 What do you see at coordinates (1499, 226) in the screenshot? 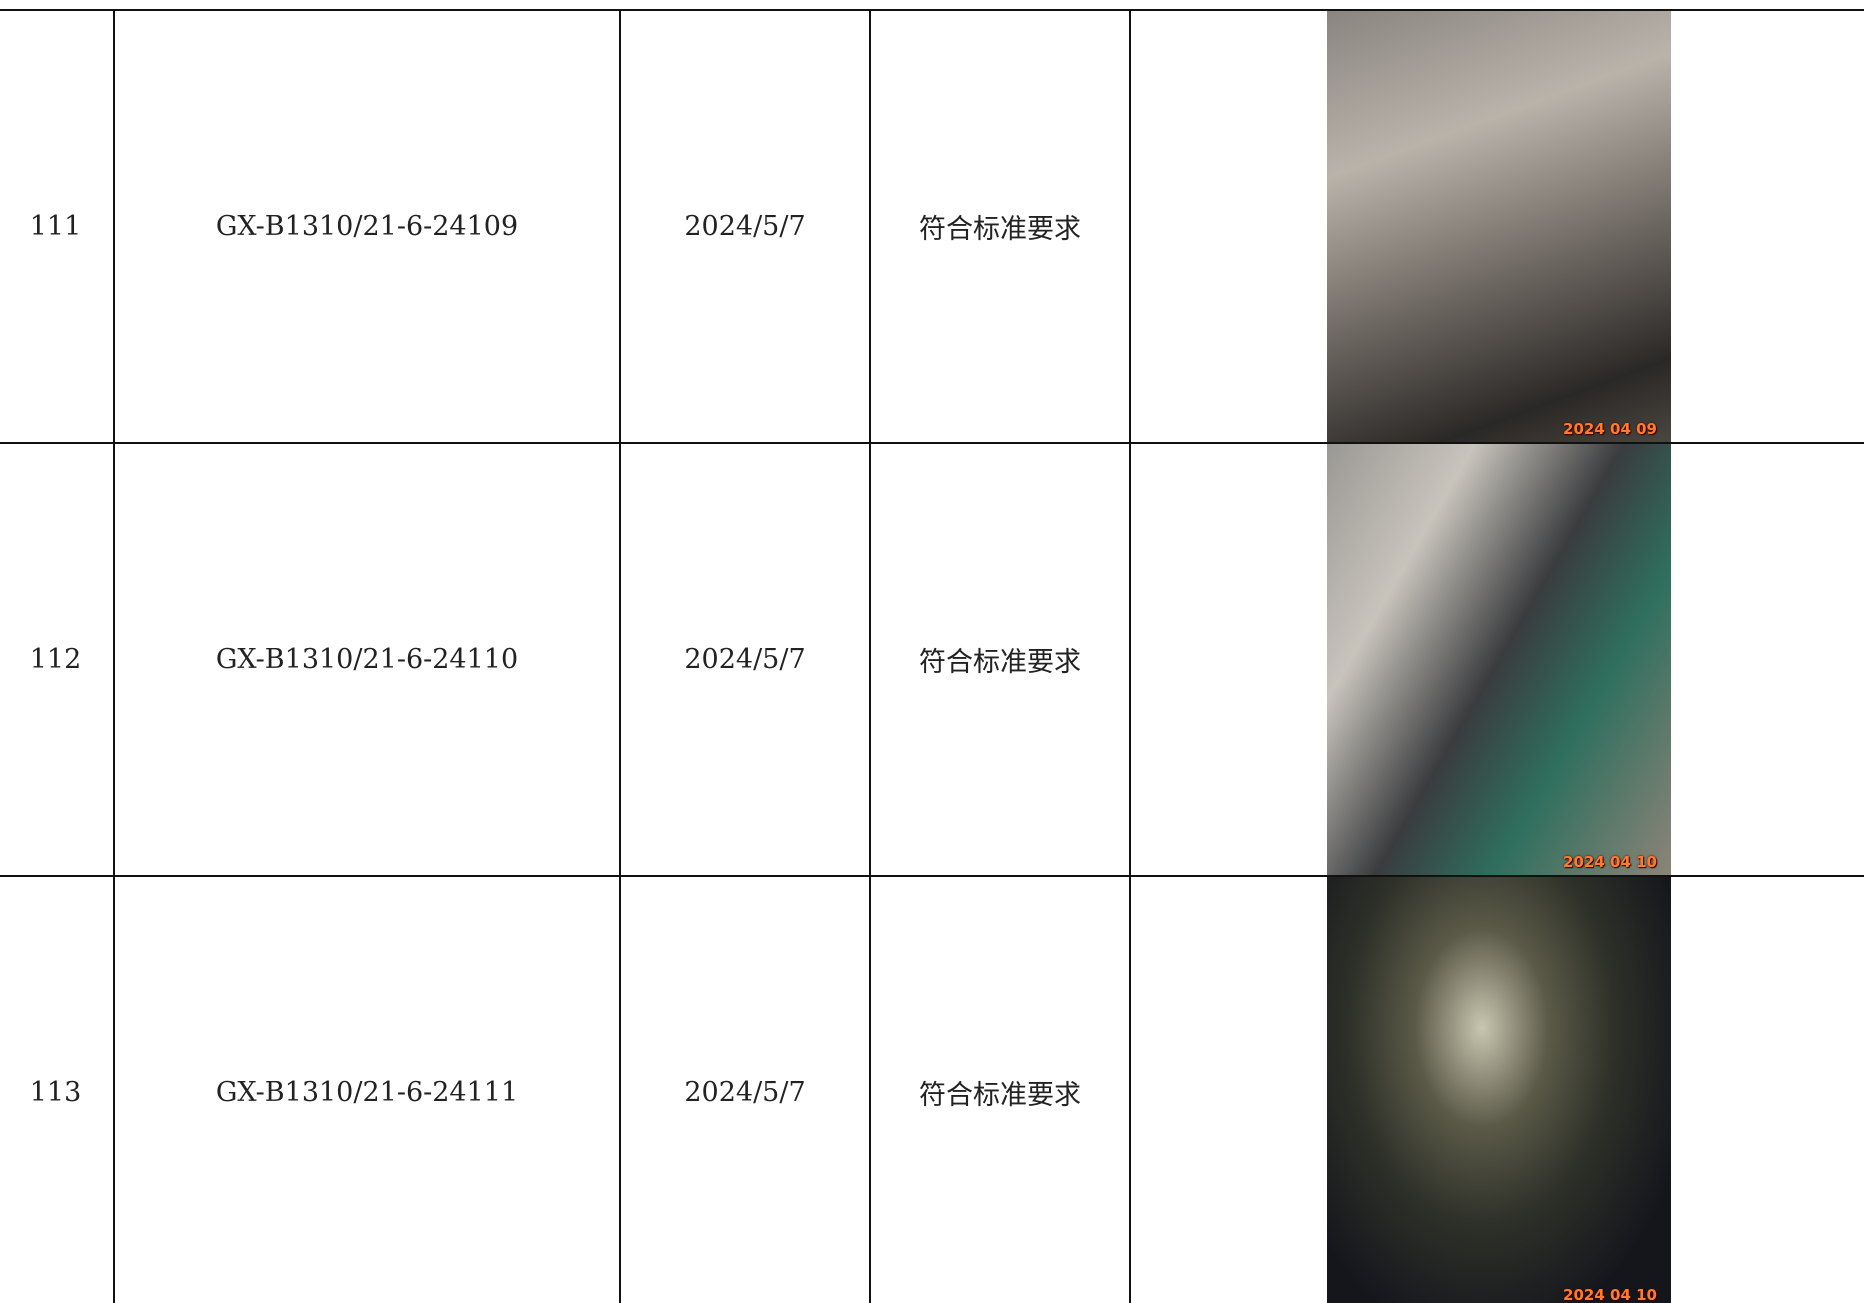
I see `site-photo: 2024 04 09` at bounding box center [1499, 226].